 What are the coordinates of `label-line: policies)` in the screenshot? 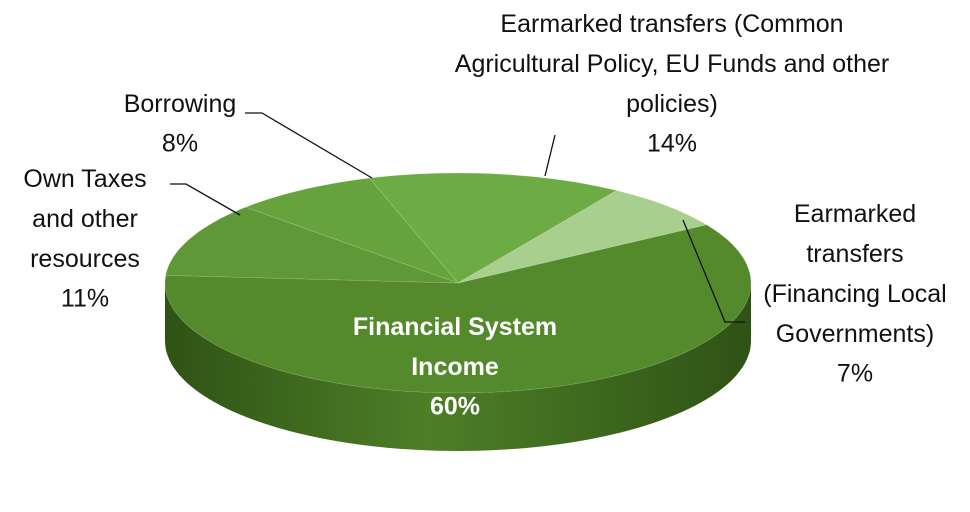 It's located at (672, 104).